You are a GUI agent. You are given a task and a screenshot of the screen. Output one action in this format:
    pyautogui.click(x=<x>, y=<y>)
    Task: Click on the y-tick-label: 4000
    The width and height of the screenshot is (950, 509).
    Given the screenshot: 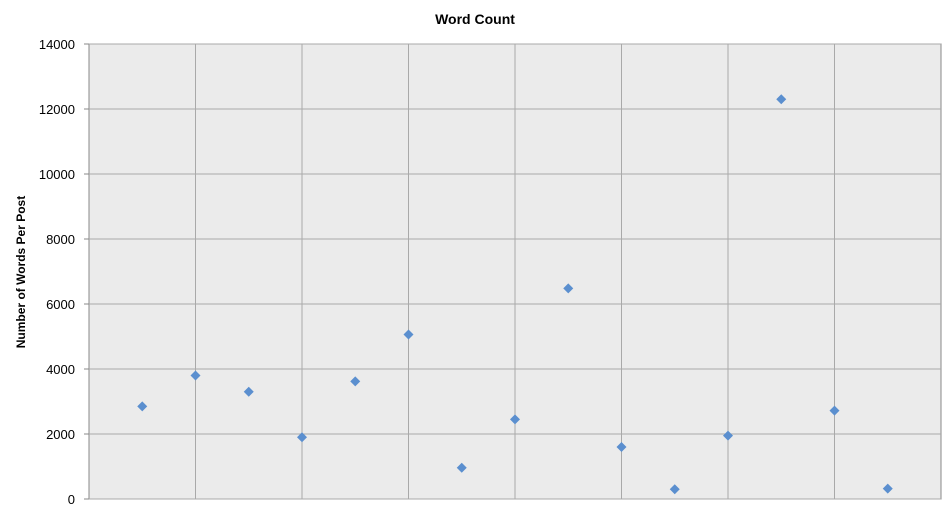 What is the action you would take?
    pyautogui.click(x=60, y=369)
    